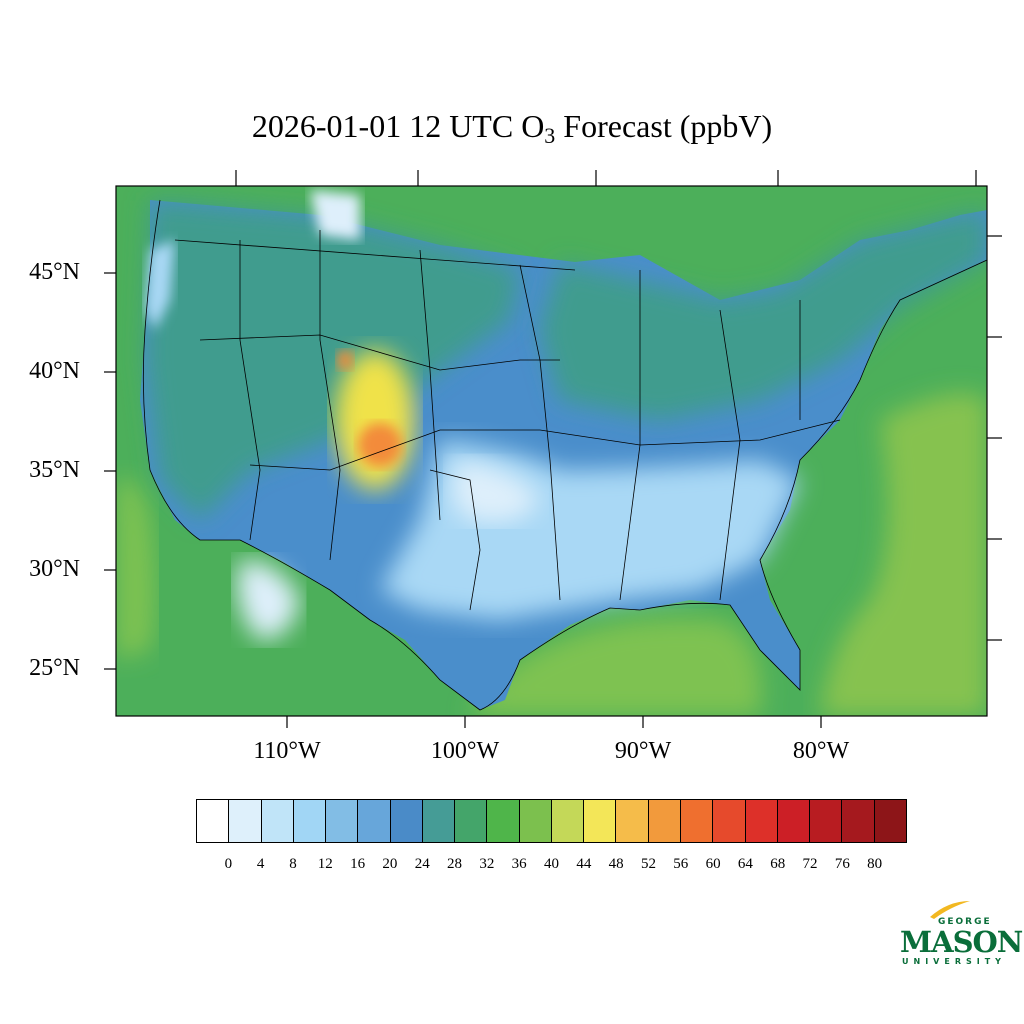 The image size is (1024, 1024). Describe the element at coordinates (54, 569) in the screenshot. I see `lat-label-30: 30°N` at that location.